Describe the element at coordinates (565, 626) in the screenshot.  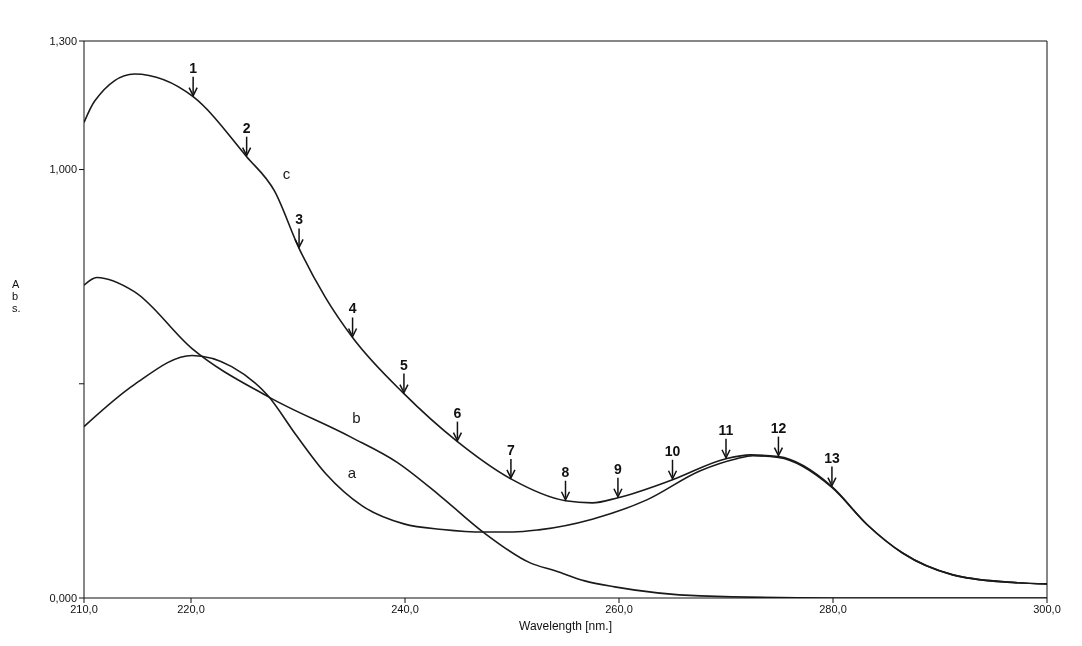
I see `x-axis-title: Wavelength [nm.]` at that location.